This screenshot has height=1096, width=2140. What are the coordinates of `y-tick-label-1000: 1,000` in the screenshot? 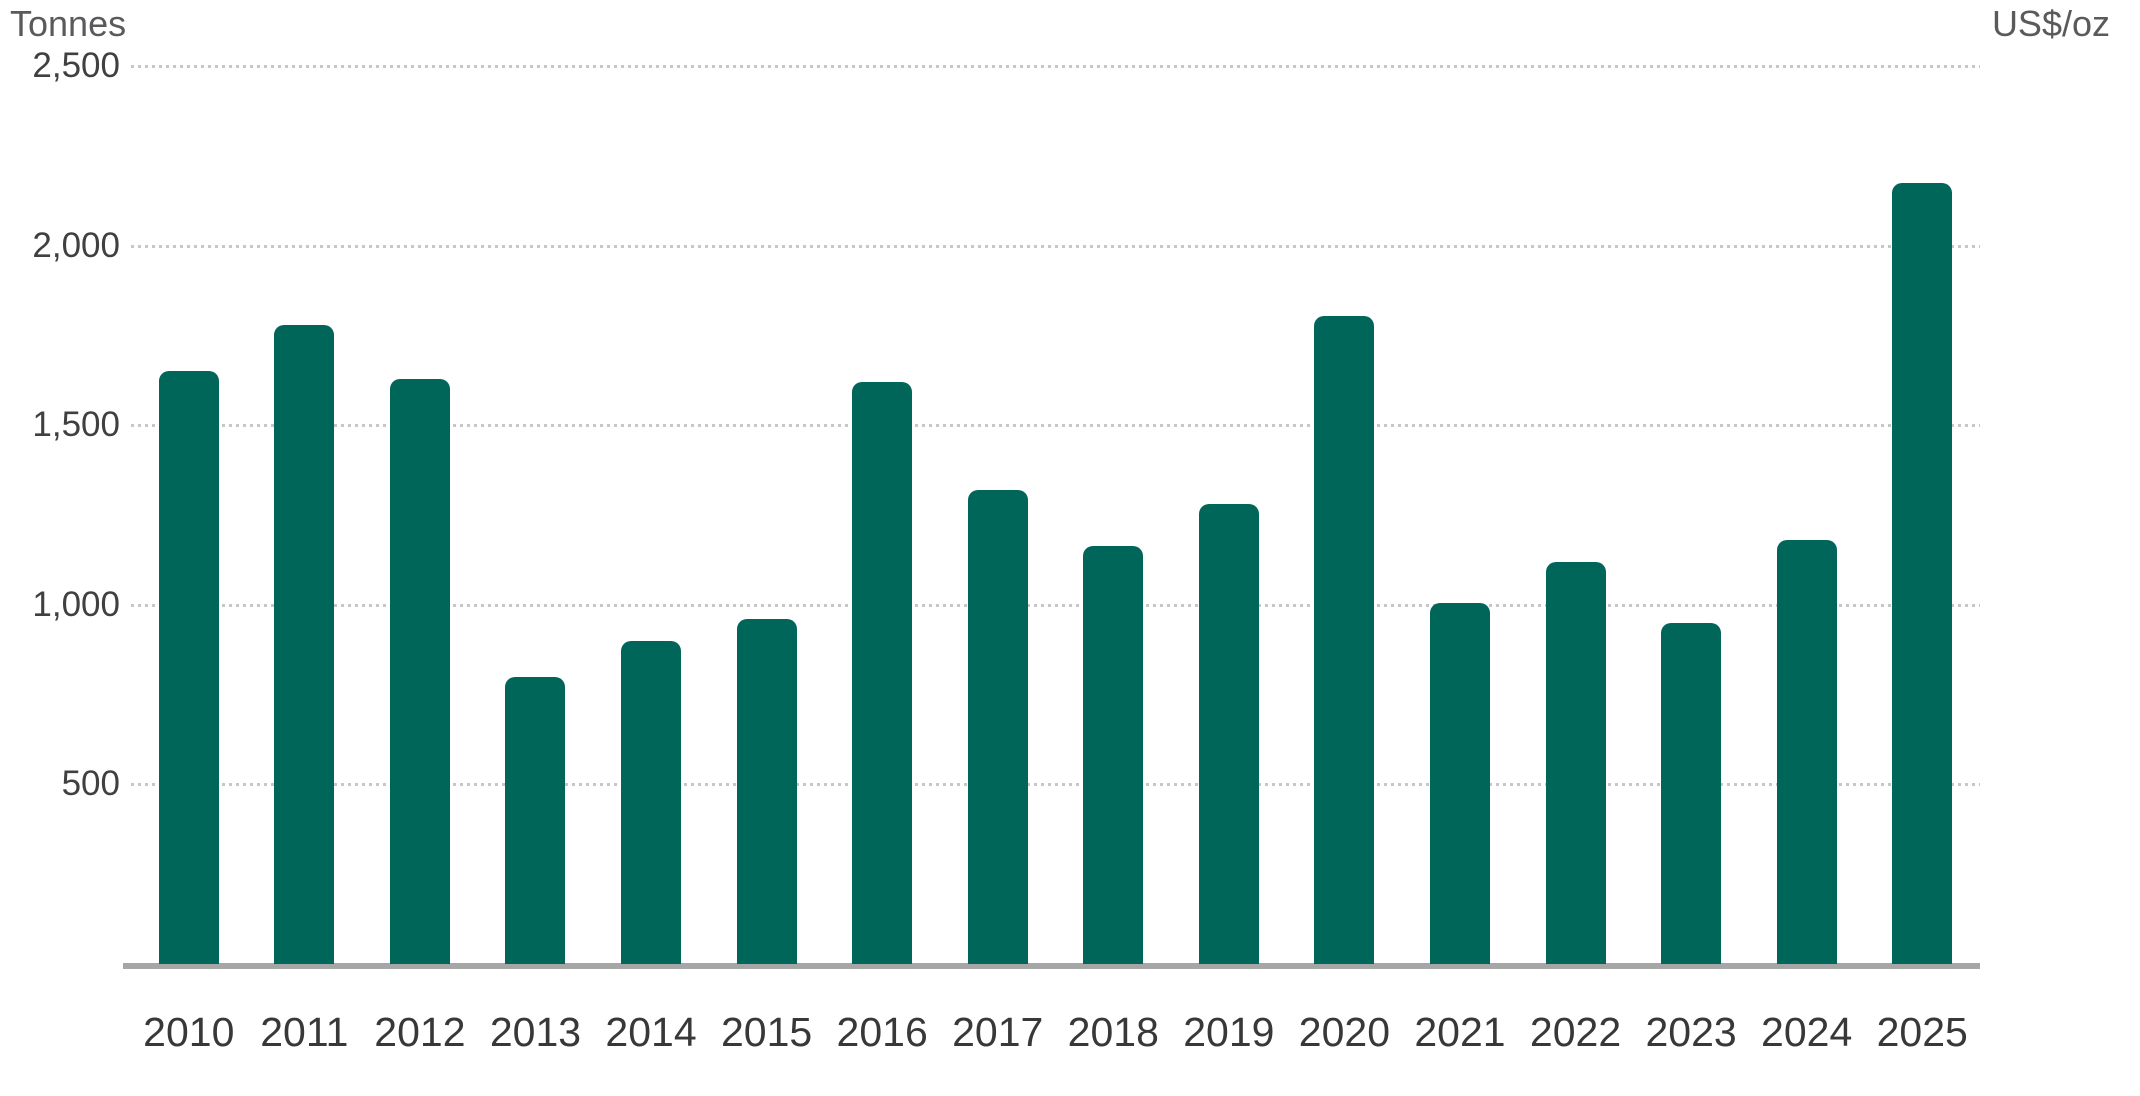 It's located at (76, 604).